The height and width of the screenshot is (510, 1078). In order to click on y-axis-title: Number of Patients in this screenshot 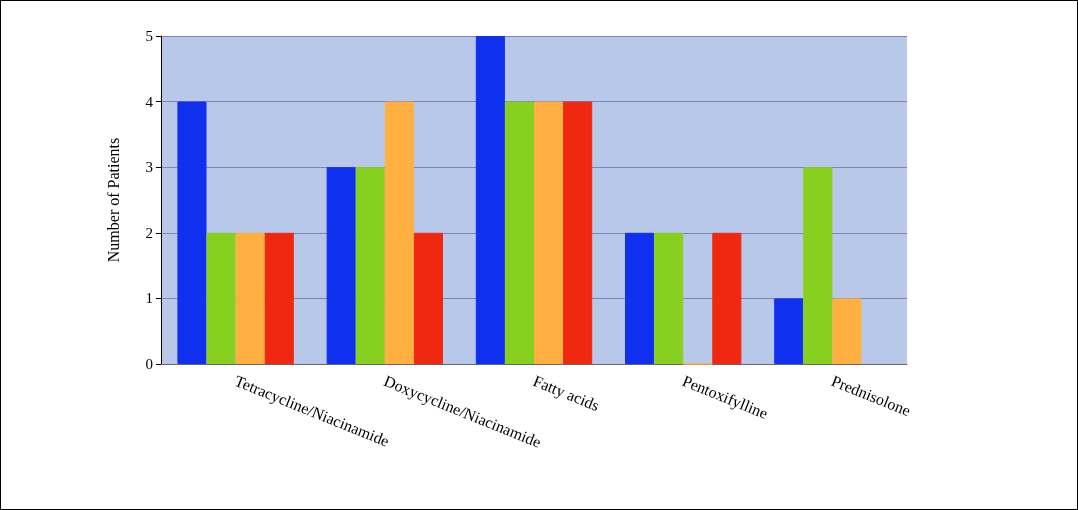, I will do `click(113, 200)`.